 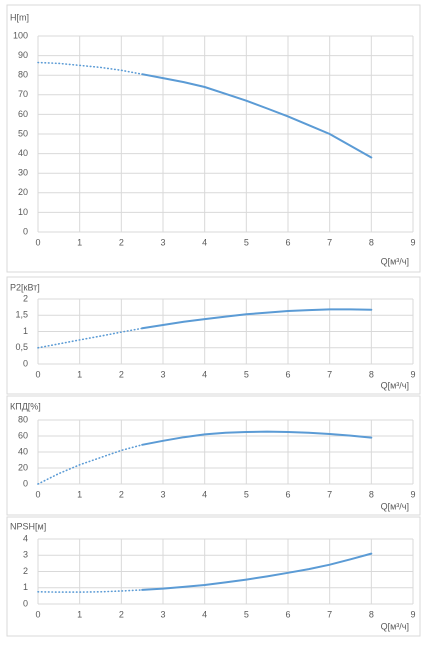 I want to click on y-tick-label: 30, so click(x=23, y=173).